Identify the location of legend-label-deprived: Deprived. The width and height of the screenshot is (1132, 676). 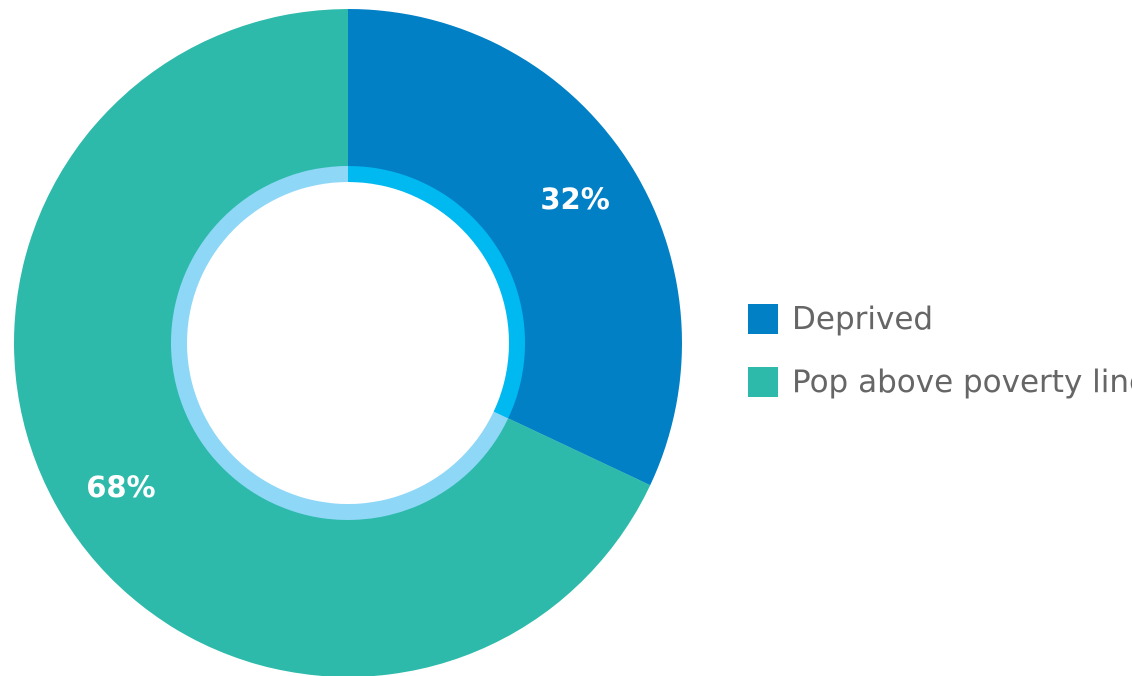
(863, 319).